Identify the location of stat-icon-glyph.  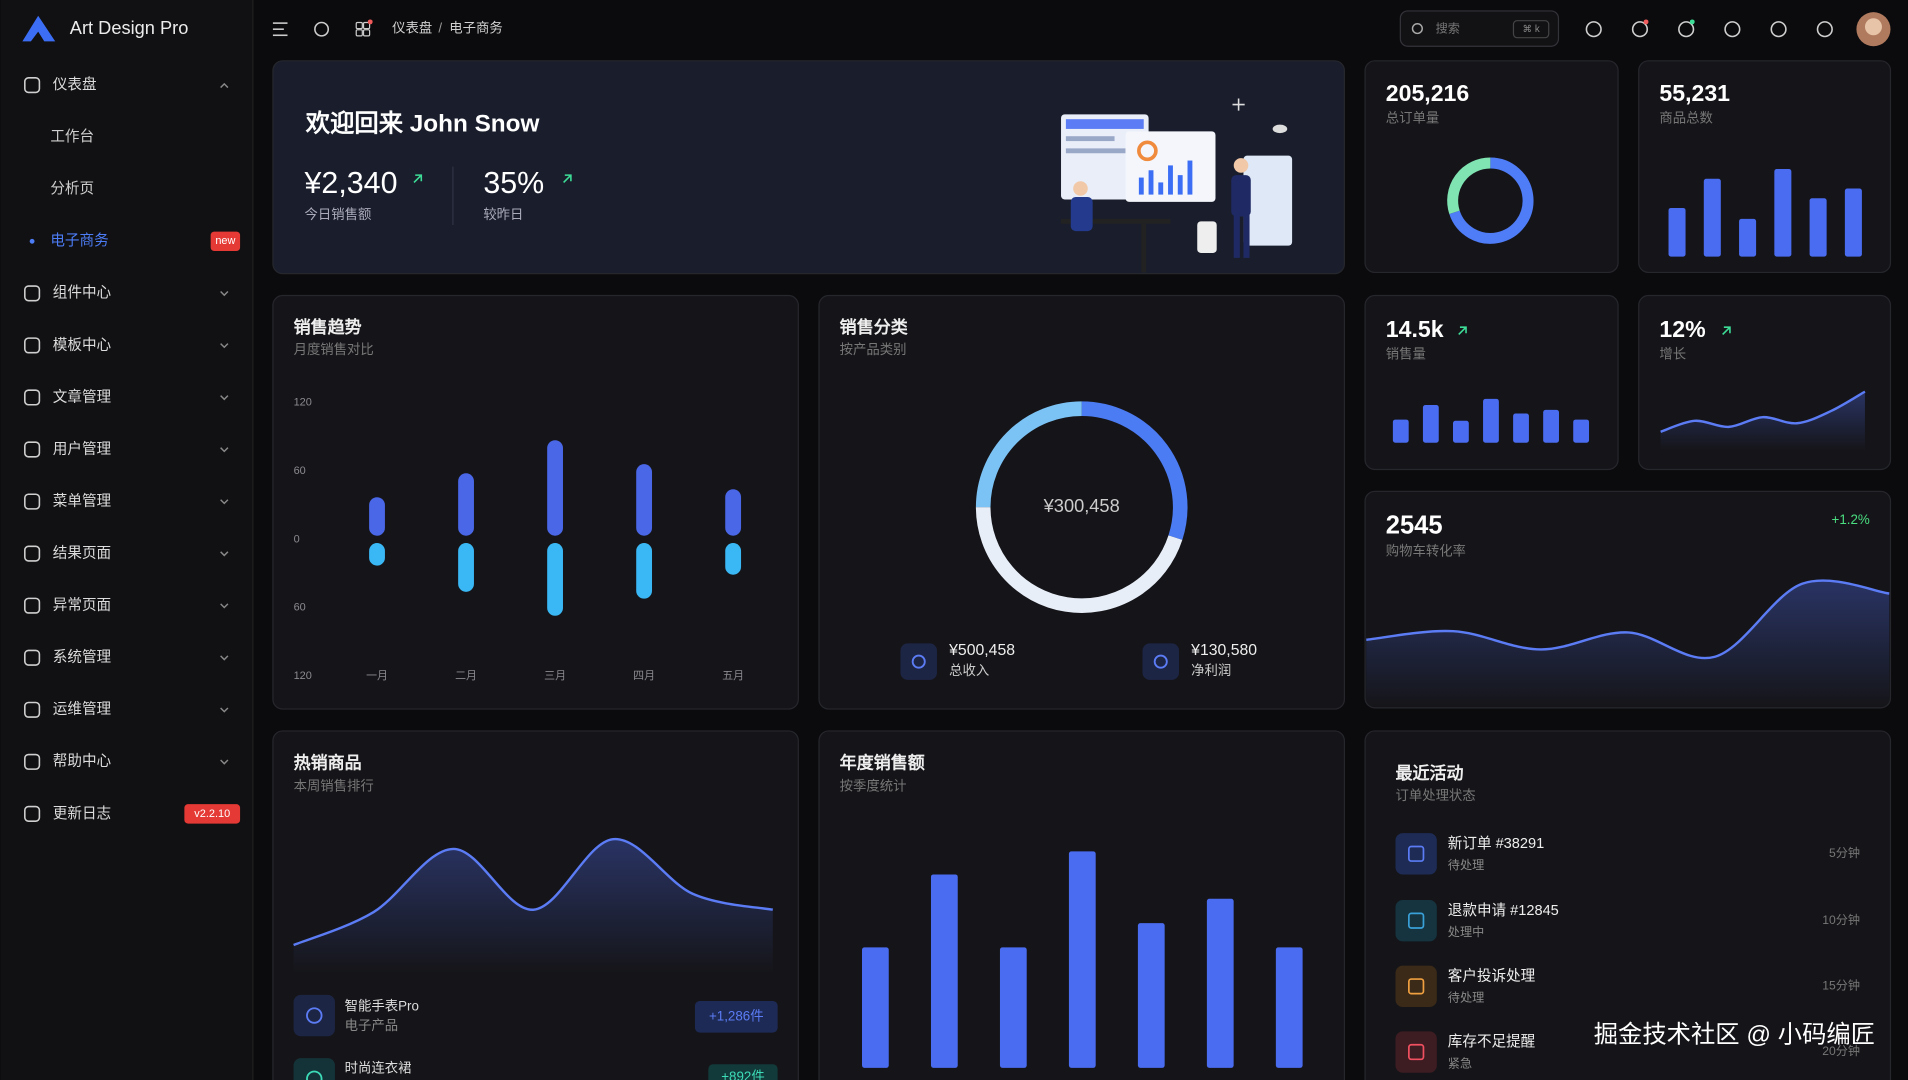
(1160, 661).